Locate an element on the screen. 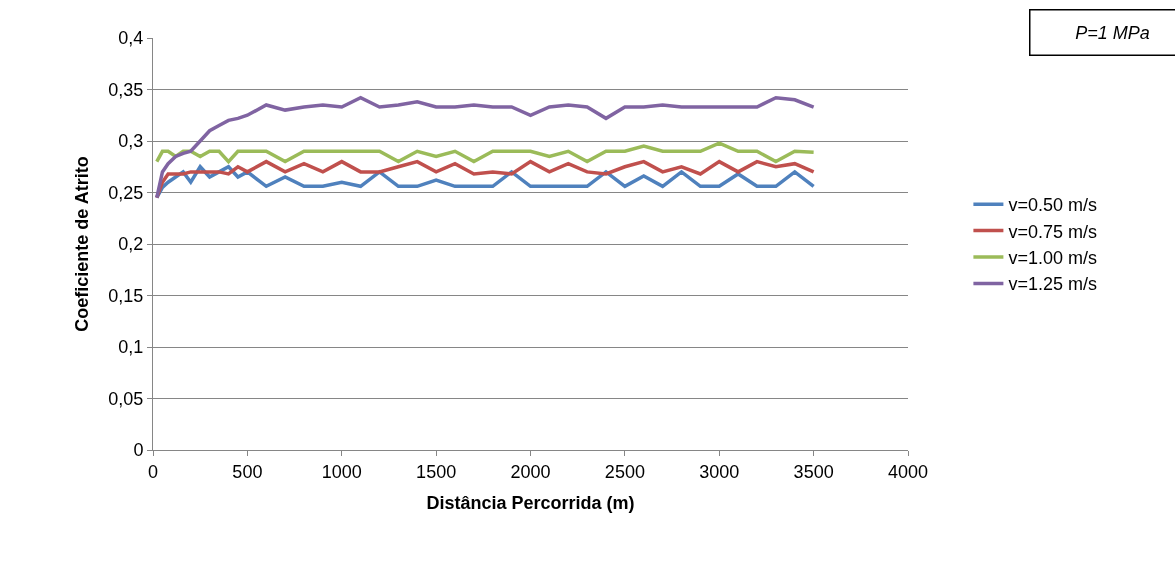 Image resolution: width=1175 pixels, height=570 pixels. y-tick-label: 0 is located at coordinates (138, 450).